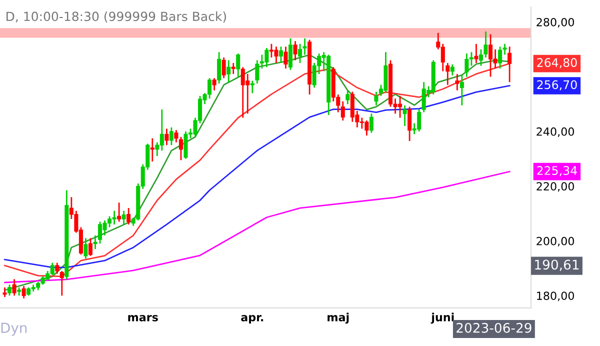 The width and height of the screenshot is (600, 346). Describe the element at coordinates (557, 171) in the screenshot. I see `text: 225,34` at that location.